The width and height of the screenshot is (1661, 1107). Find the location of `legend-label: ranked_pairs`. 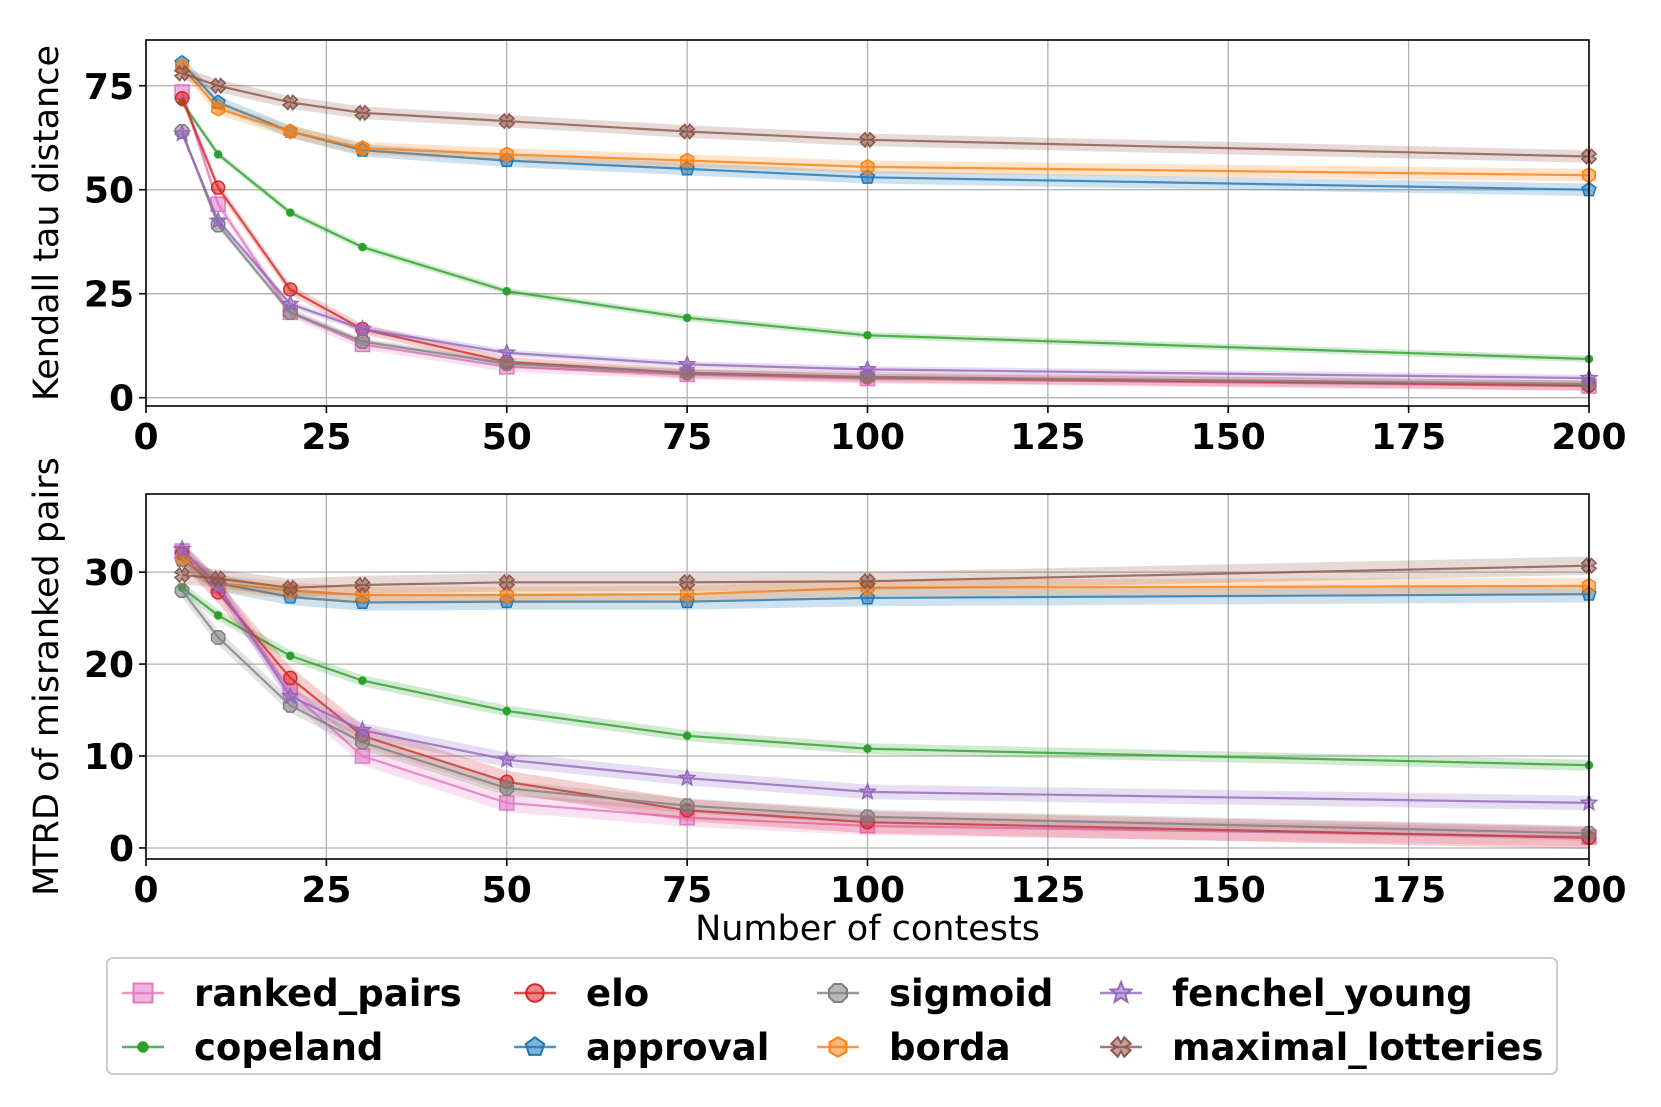

legend-label: ranked_pairs is located at coordinates (328, 993).